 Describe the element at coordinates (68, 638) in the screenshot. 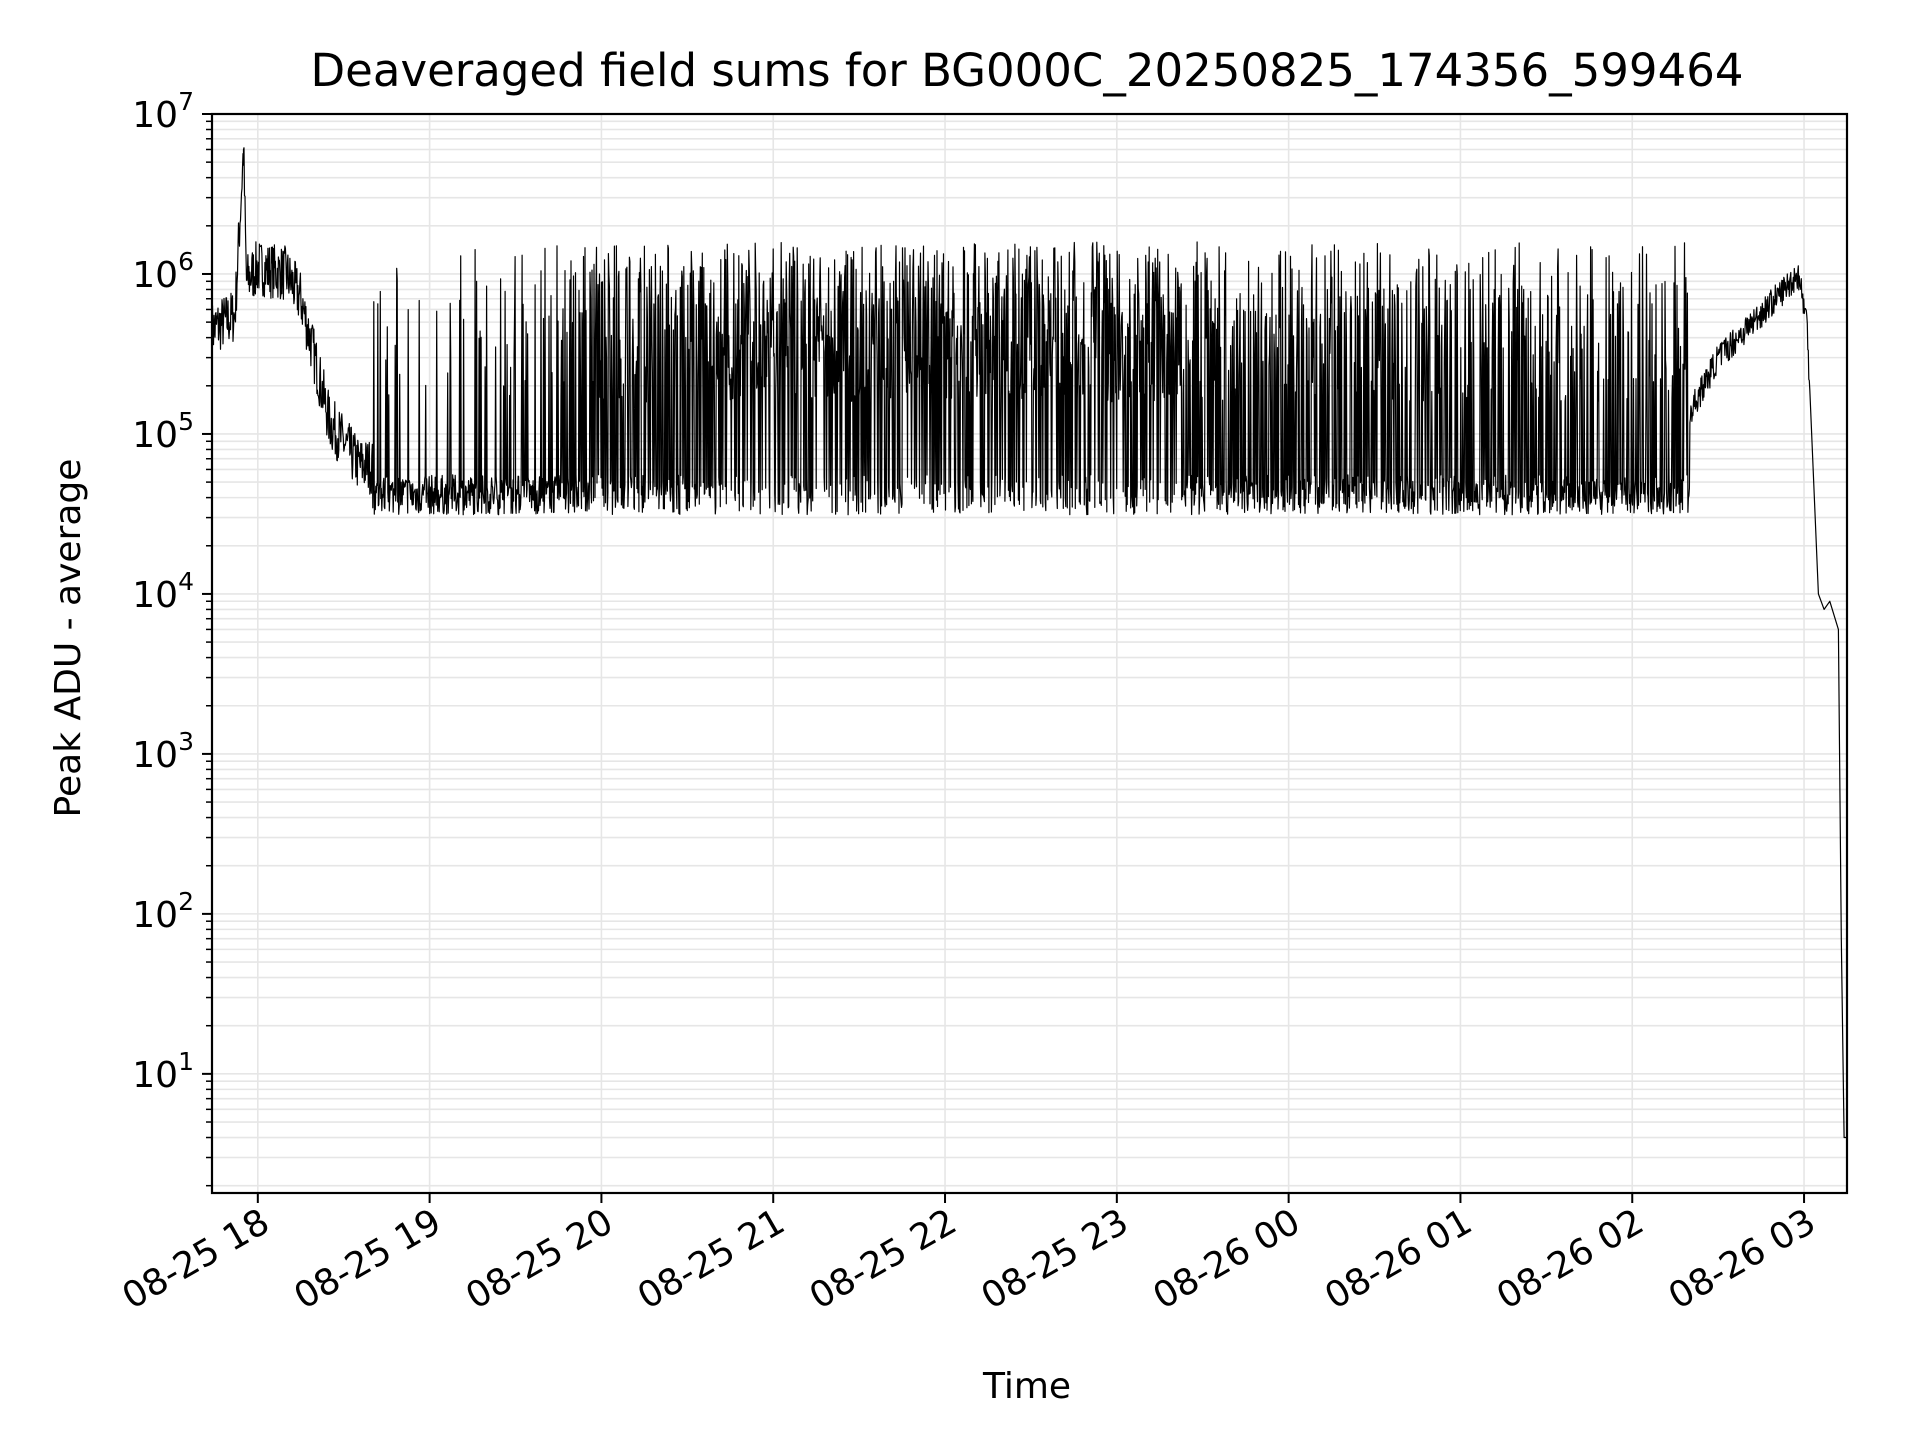

I see `y-axis-label: Peak ADU - average` at that location.